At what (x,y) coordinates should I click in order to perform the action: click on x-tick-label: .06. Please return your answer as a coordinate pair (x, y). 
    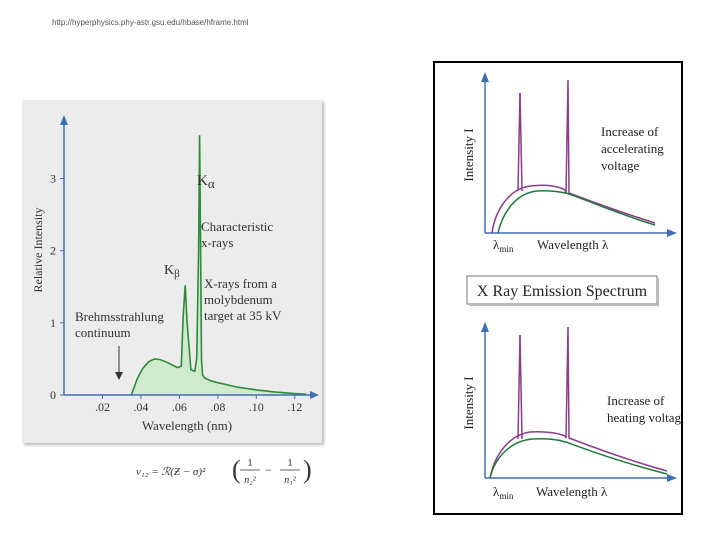
    Looking at the image, I should click on (179, 407).